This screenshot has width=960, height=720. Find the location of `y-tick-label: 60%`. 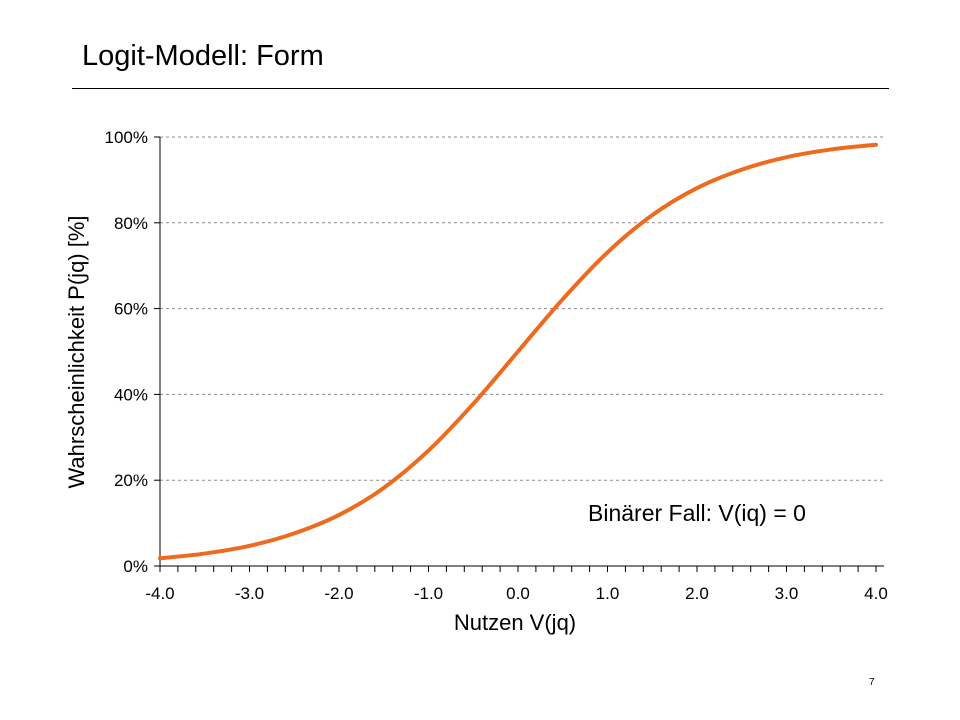

y-tick-label: 60% is located at coordinates (131, 309).